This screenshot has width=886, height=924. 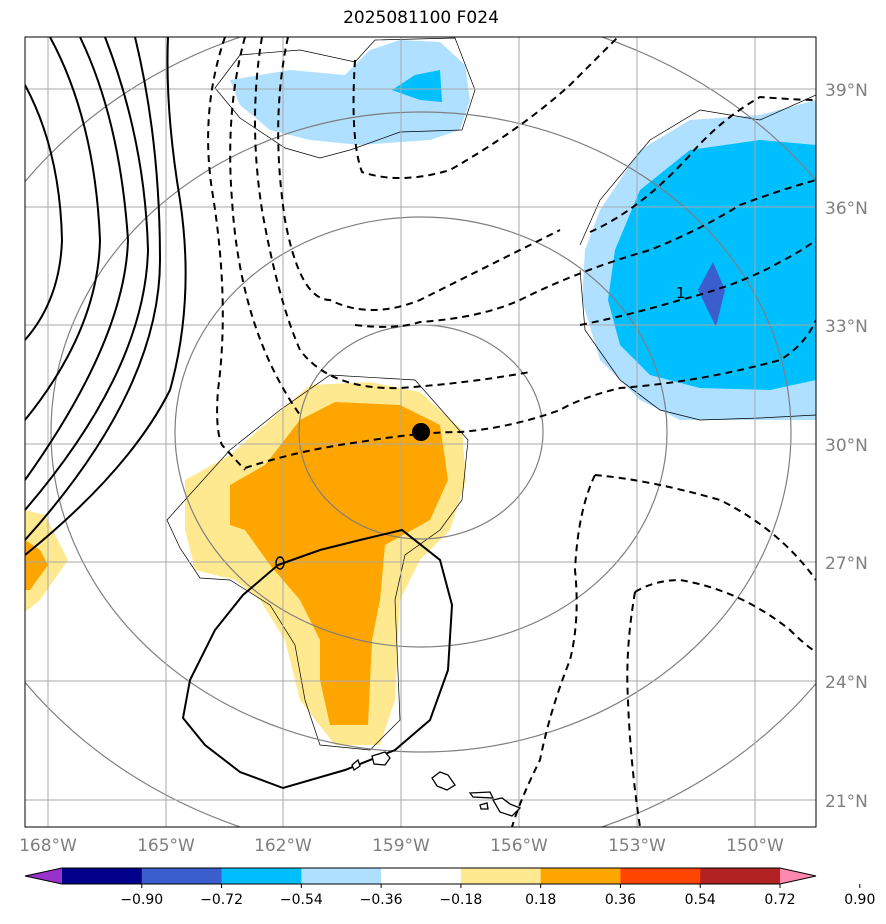 I want to click on colorbar-tick-label: 0.18, so click(x=540, y=900).